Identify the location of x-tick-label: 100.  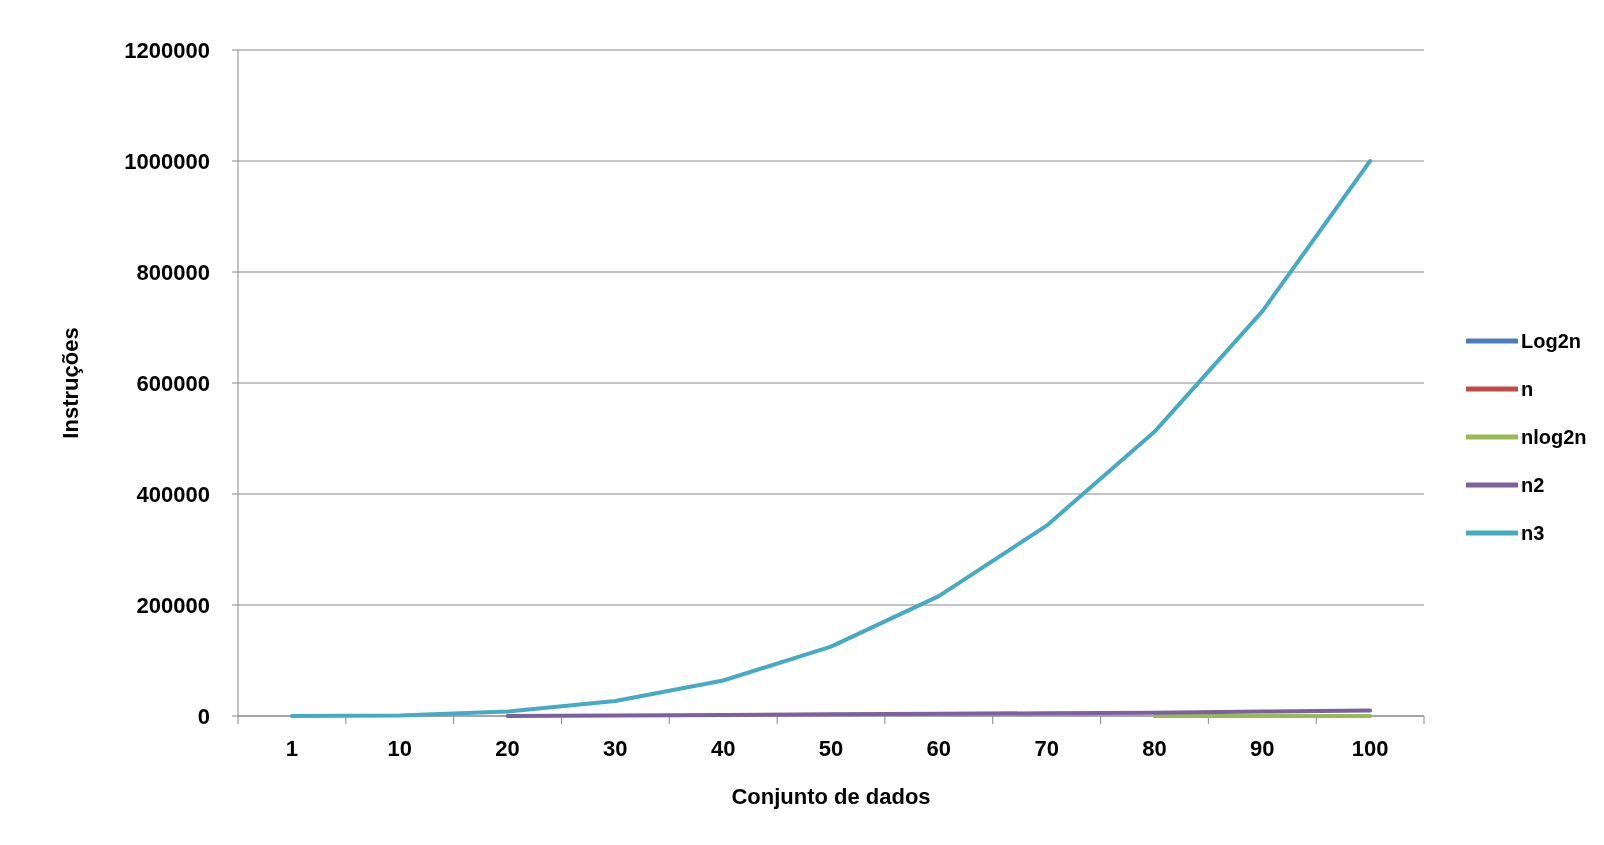
(1370, 748).